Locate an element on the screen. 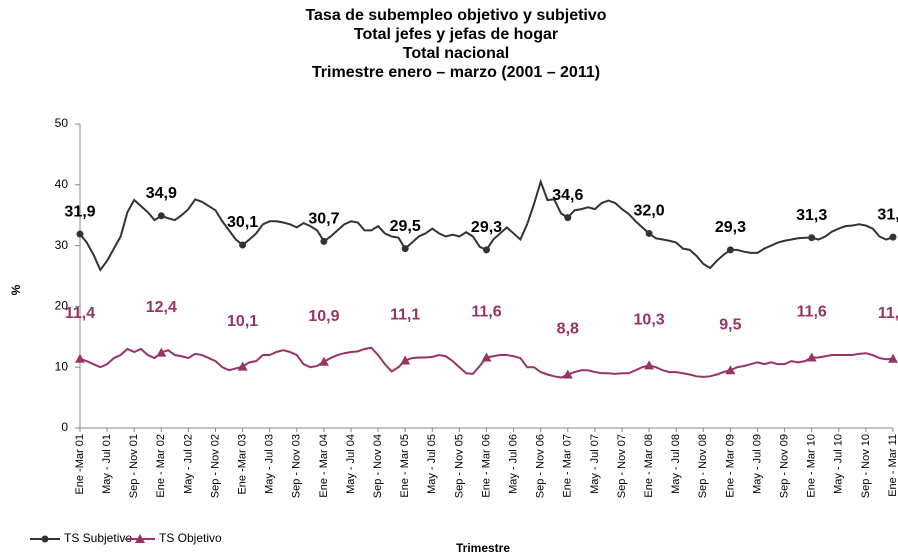 The width and height of the screenshot is (898, 556). x-axis-title: Trimestre is located at coordinates (483, 548).